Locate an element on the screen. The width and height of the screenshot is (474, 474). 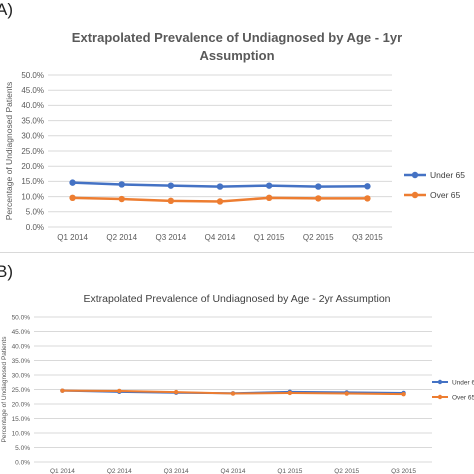
panel-b-label: B) is located at coordinates (6, 271).